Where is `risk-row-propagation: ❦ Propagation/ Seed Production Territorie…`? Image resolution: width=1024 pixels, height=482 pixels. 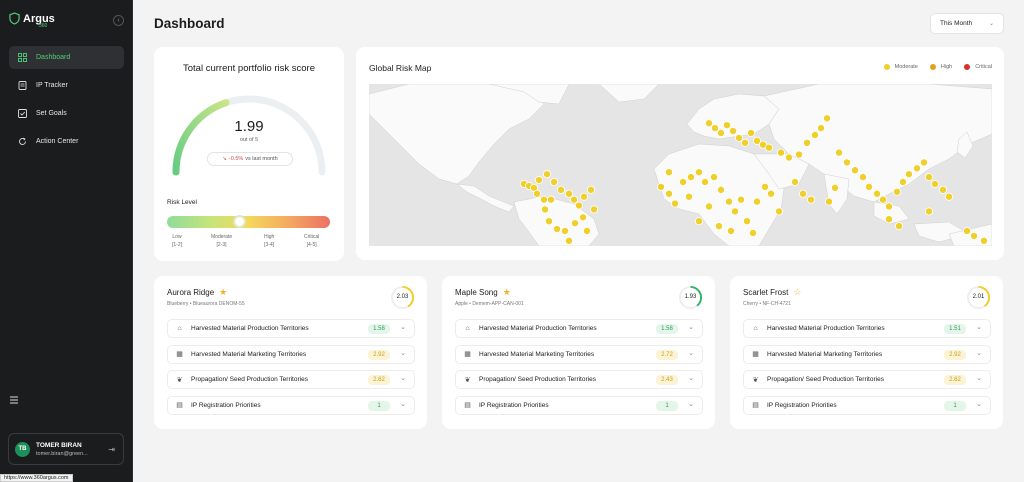 risk-row-propagation: ❦ Propagation/ Seed Production Territorie… is located at coordinates (291, 379).